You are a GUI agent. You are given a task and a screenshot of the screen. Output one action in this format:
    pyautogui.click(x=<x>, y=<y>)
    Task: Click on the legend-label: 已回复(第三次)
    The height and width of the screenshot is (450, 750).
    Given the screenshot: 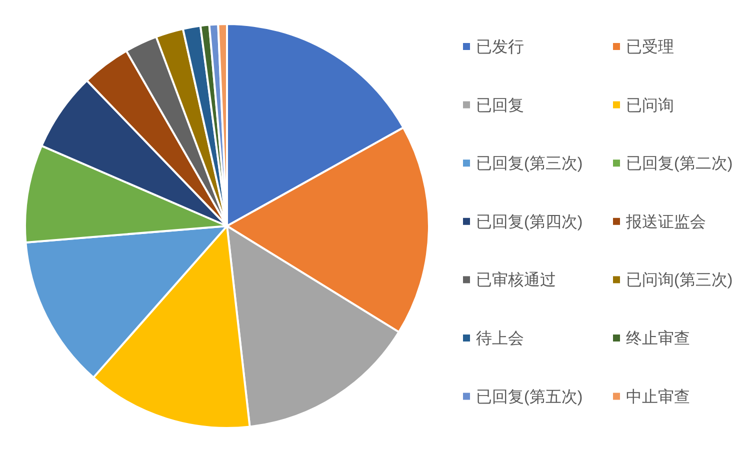 What is the action you would take?
    pyautogui.click(x=529, y=164)
    